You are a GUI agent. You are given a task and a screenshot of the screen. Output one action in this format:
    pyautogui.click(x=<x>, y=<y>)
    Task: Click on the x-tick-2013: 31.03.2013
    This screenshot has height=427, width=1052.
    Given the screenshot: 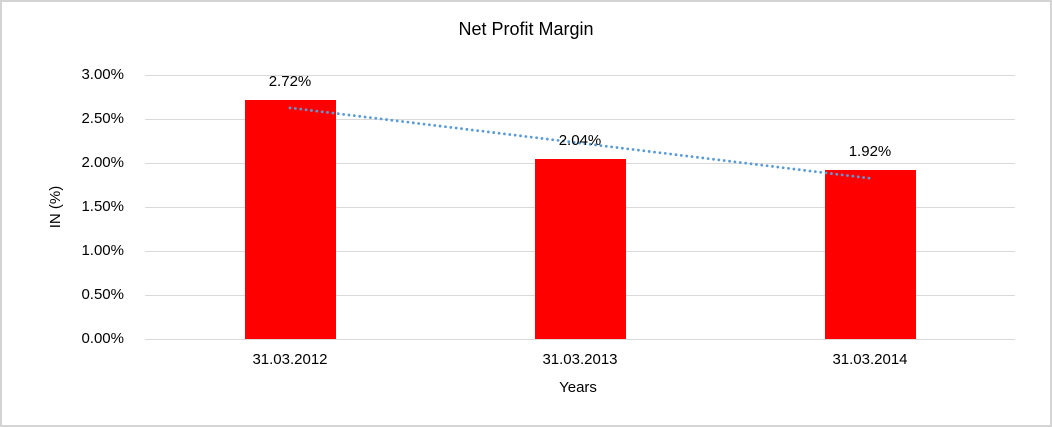 What is the action you would take?
    pyautogui.click(x=580, y=359)
    